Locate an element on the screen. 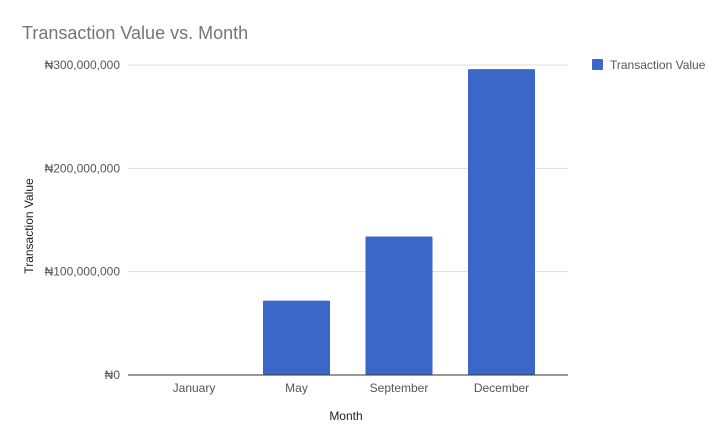 This screenshot has height=445, width=720. chart-title: Transaction Value vs. Month is located at coordinates (135, 33).